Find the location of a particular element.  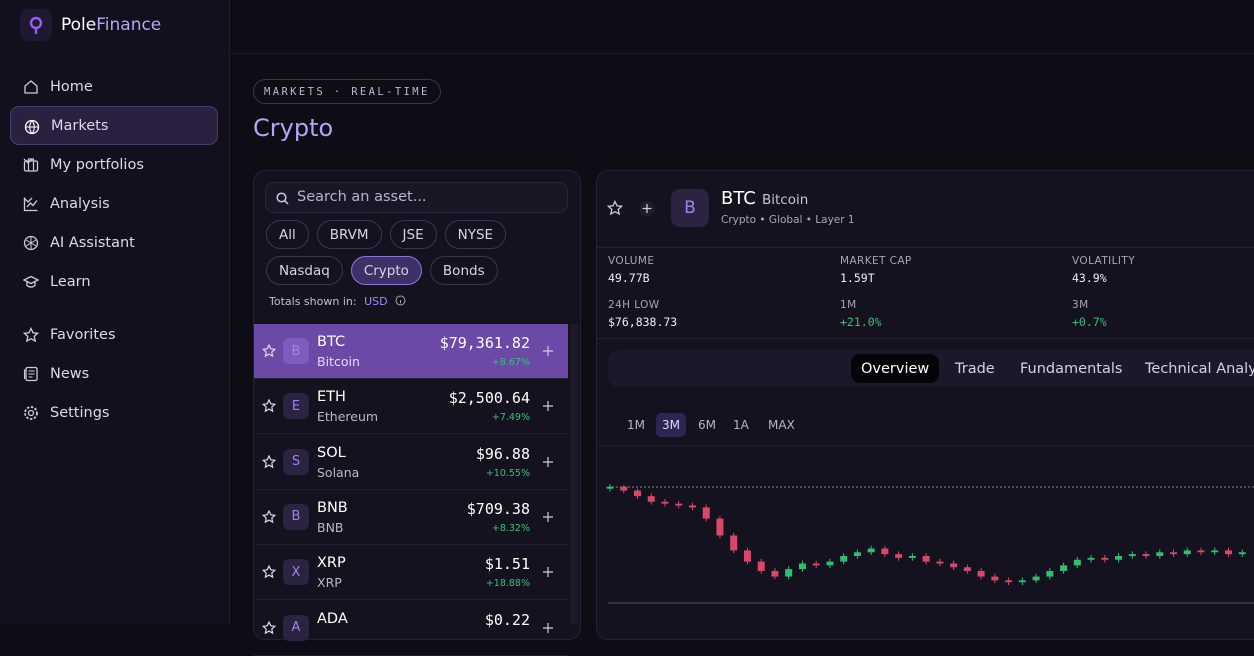

brand-finance: Finance is located at coordinates (129, 25).